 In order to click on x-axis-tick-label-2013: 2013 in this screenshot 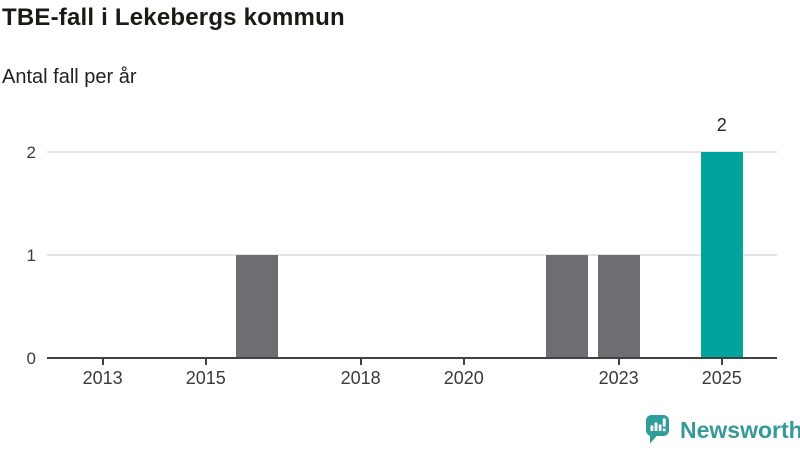, I will do `click(102, 378)`.